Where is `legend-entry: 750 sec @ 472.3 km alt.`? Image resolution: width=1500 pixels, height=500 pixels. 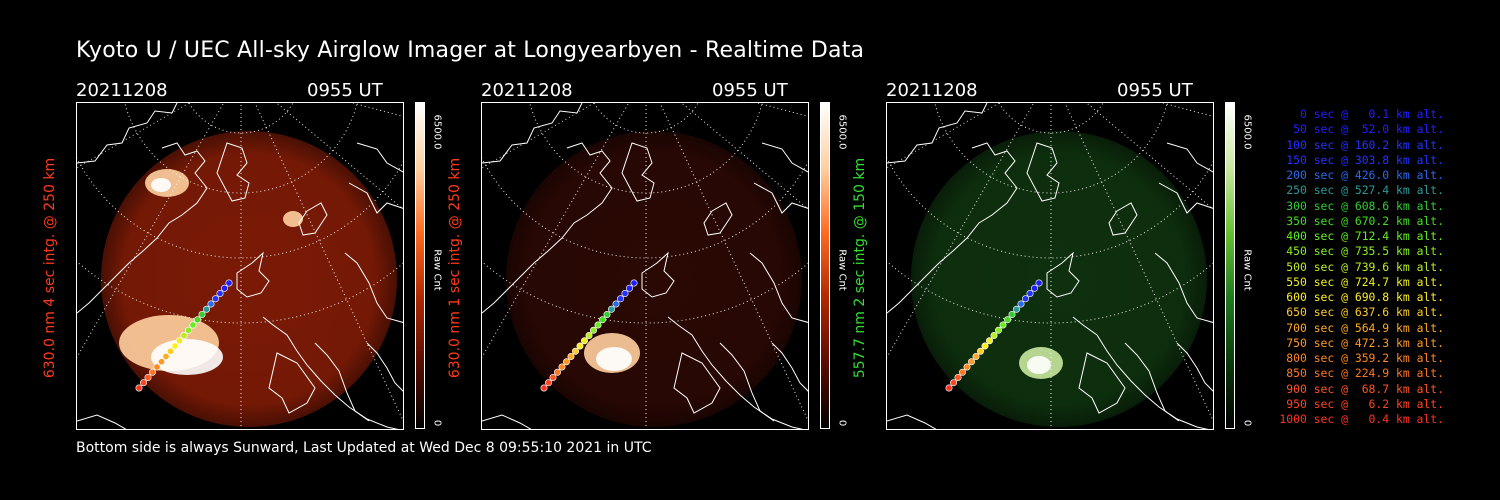
legend-entry: 750 sec @ 472.3 km alt. is located at coordinates (1365, 342).